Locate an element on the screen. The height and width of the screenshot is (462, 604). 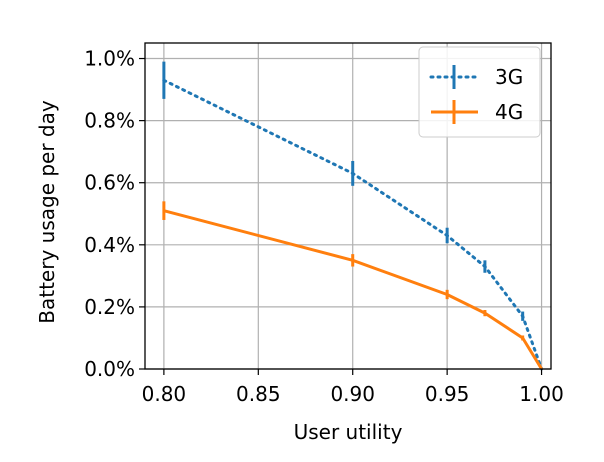
y-tick-label: 0.6% is located at coordinates (109, 183).